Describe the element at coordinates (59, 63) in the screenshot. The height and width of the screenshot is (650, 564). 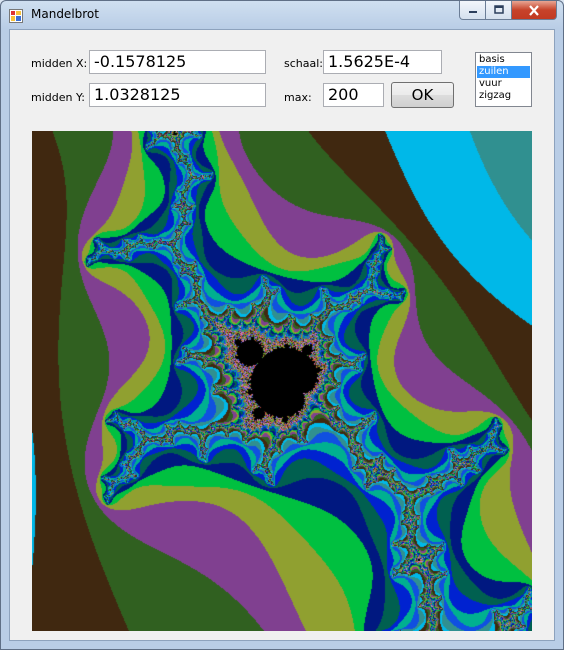
I see `midden-x-label: midden X:` at that location.